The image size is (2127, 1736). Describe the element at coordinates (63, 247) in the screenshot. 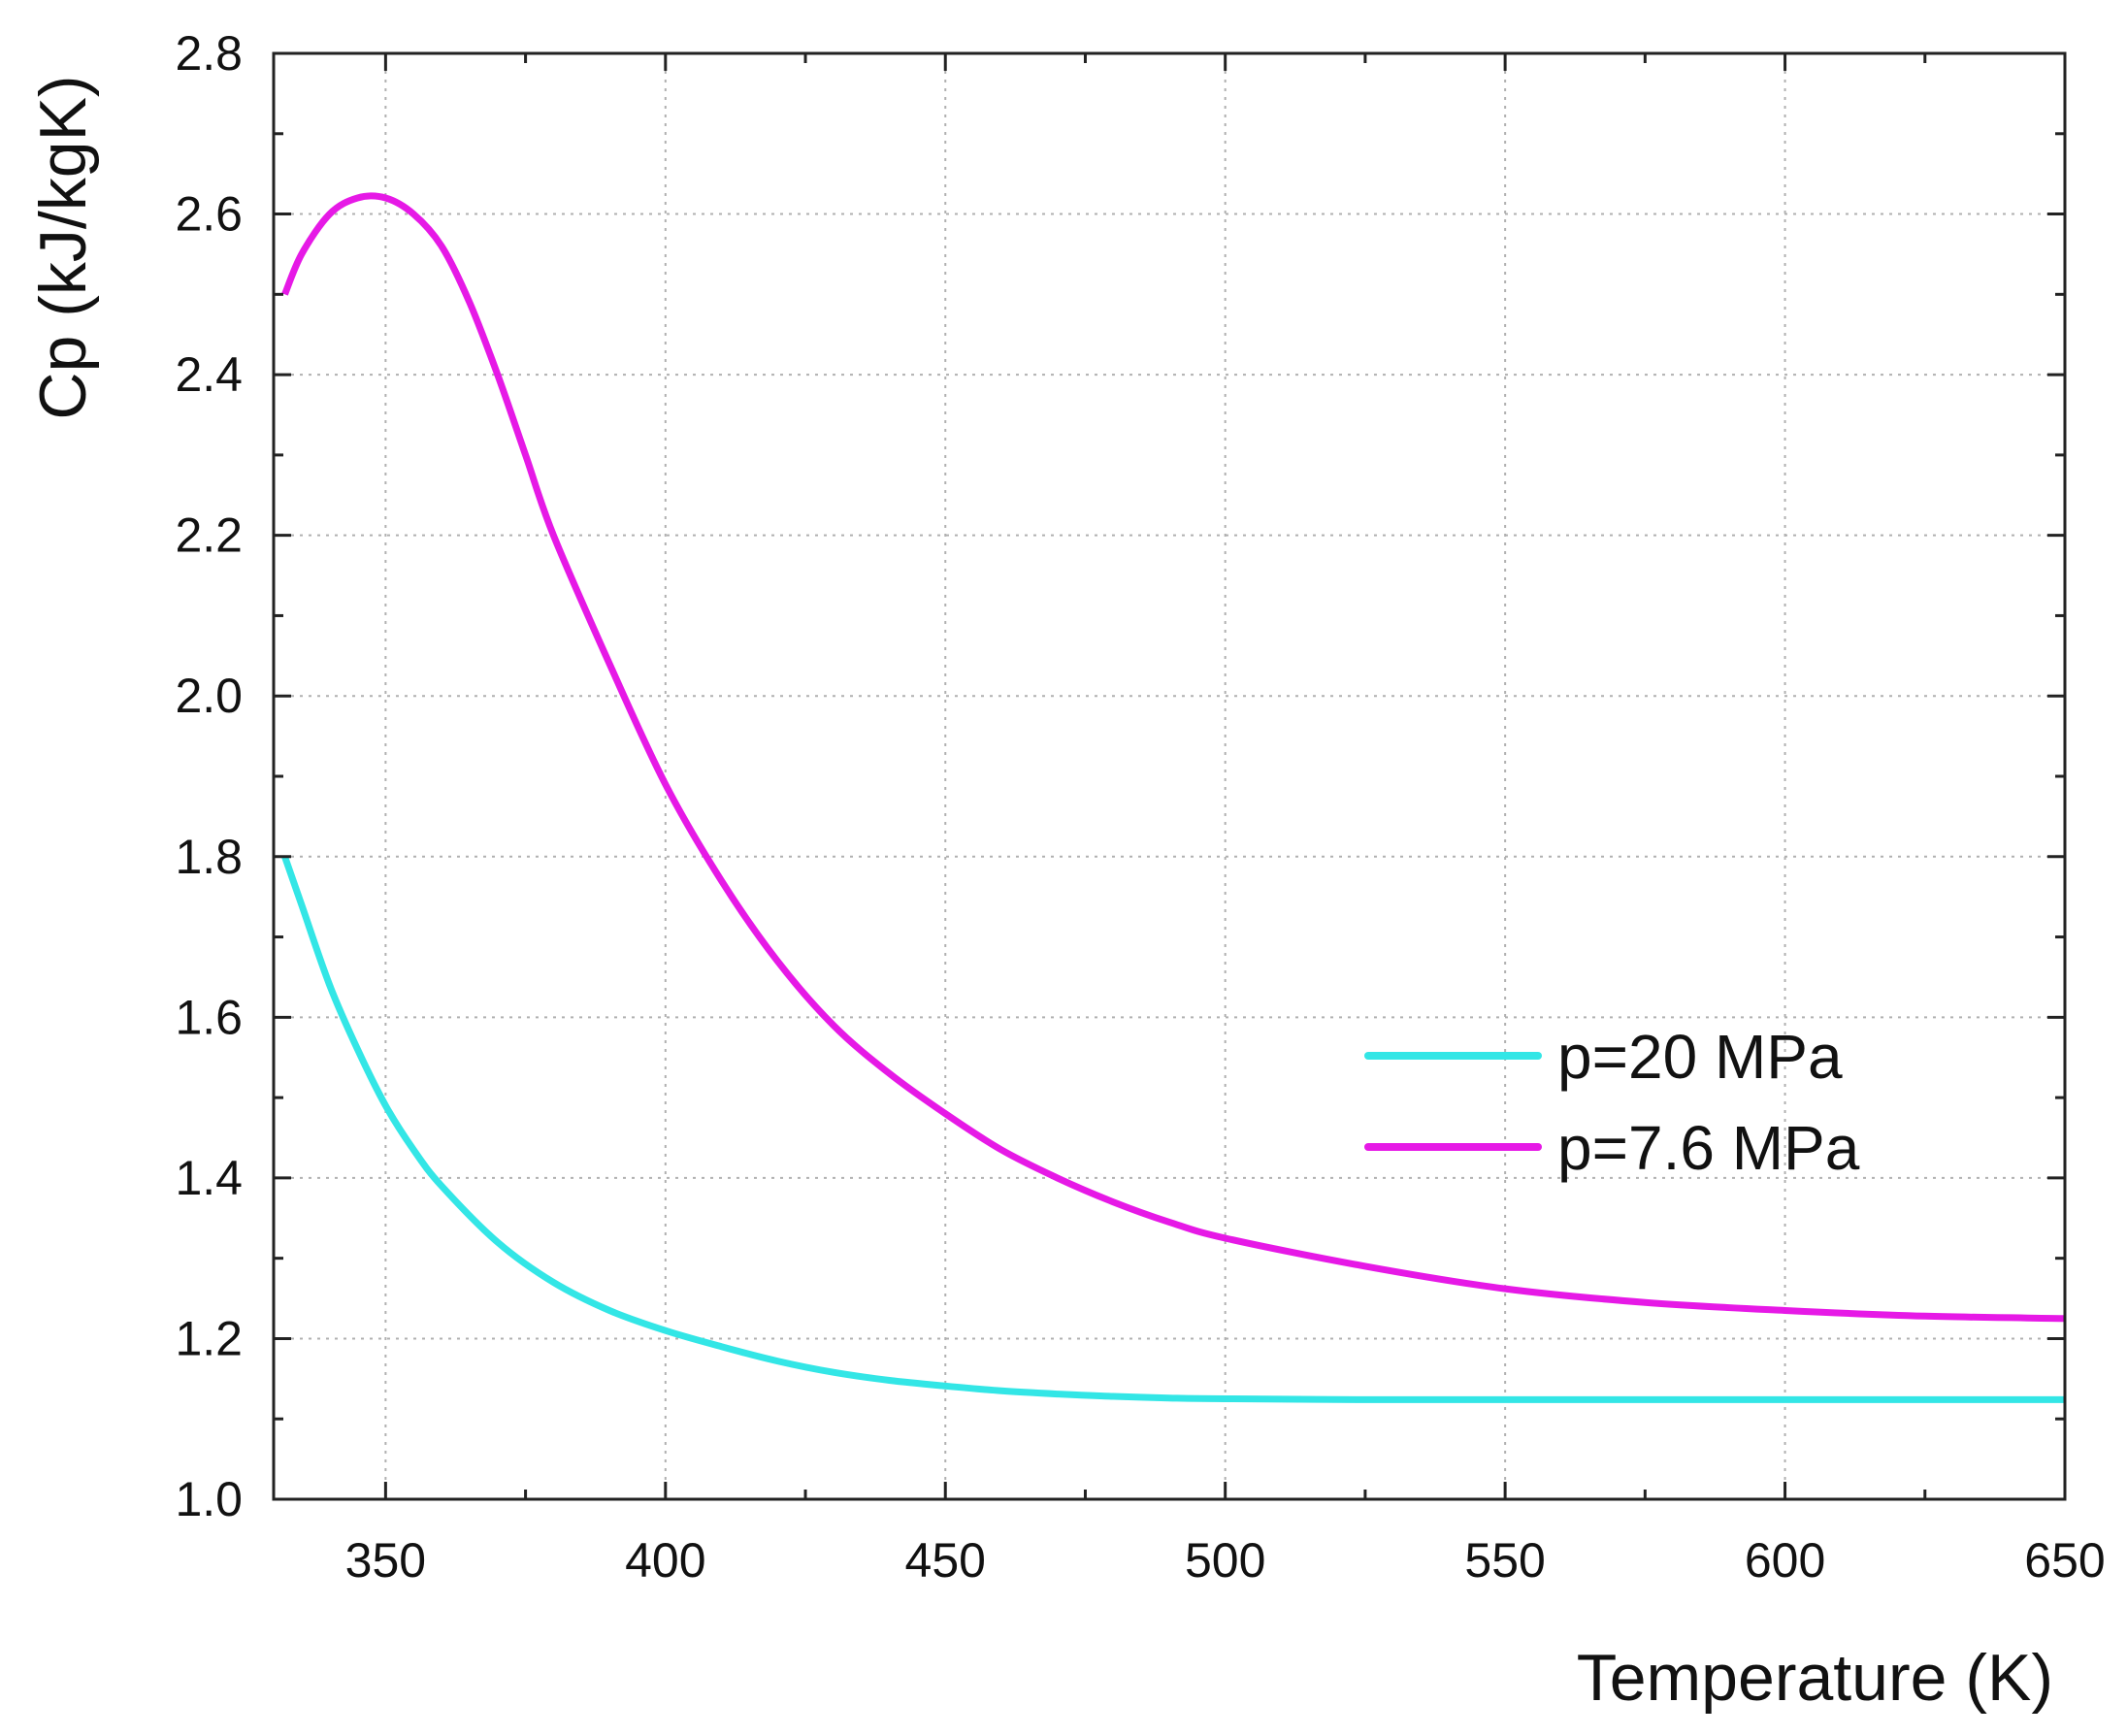

I see `y-axis-title: Cp (kJ/kgK)` at that location.